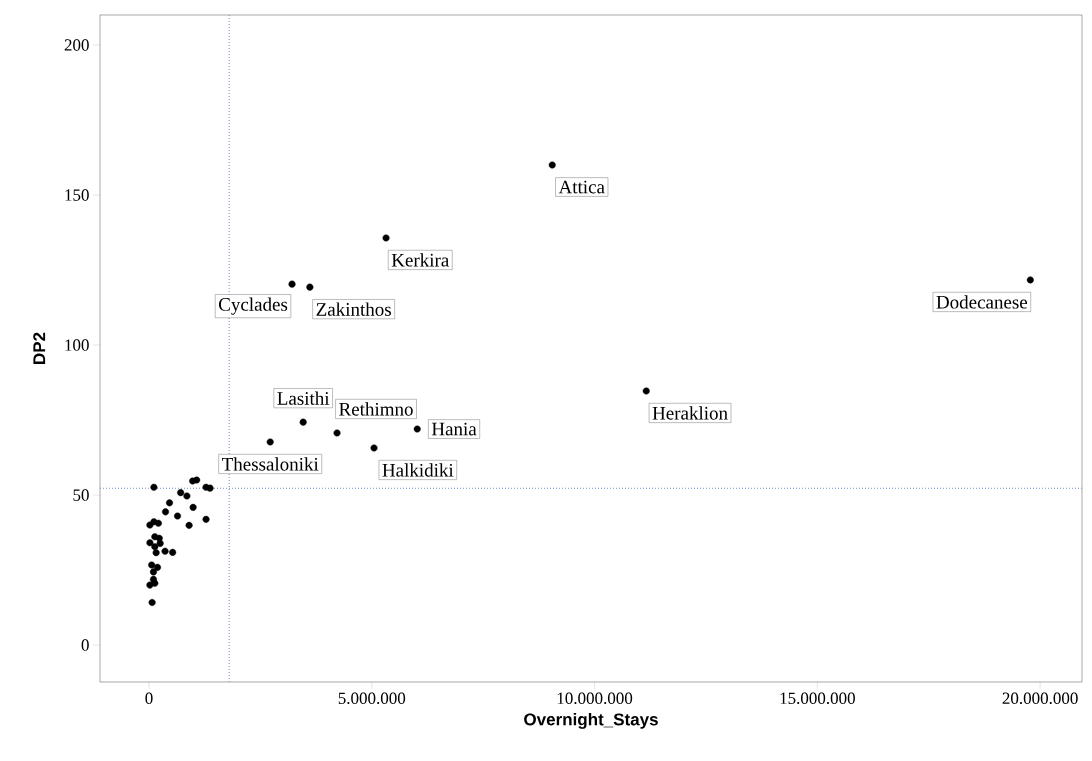  I want to click on annotation: Heraklion, so click(690, 413).